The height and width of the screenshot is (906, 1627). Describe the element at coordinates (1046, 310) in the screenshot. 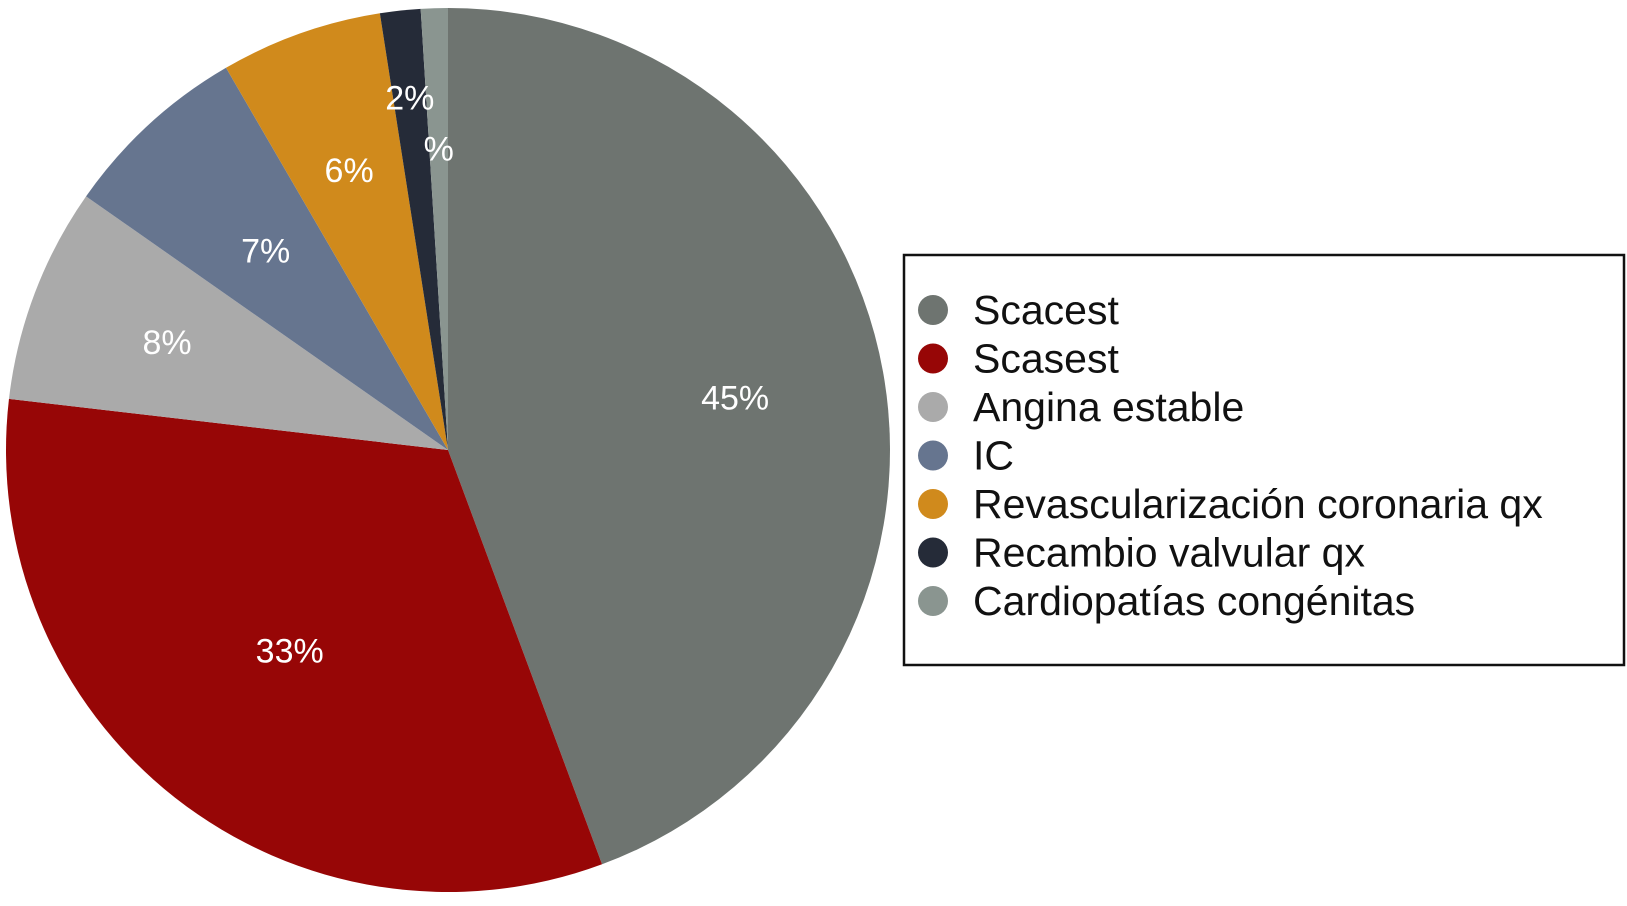

I see `legend-label-scacest: Scacest` at that location.